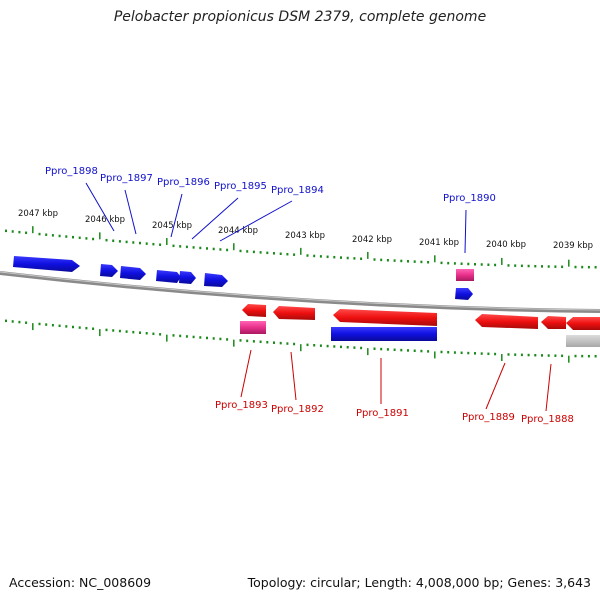 This screenshot has height=600, width=600. What do you see at coordinates (105, 220) in the screenshot?
I see `scale-label: 2046 kbp` at bounding box center [105, 220].